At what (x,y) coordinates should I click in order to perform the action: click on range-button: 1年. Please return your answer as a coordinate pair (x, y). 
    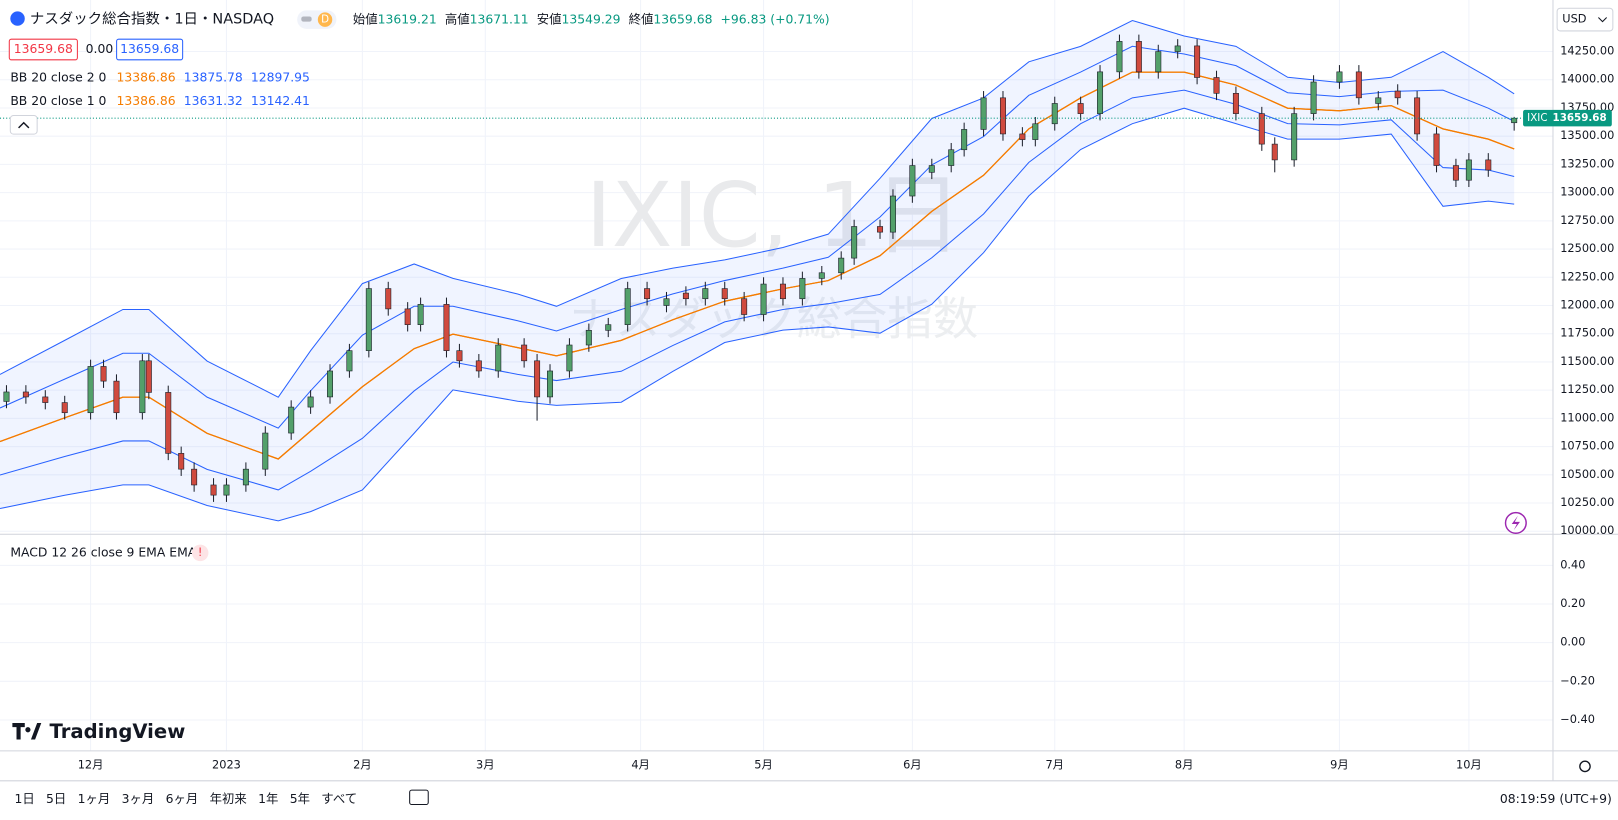
    Looking at the image, I should click on (268, 799).